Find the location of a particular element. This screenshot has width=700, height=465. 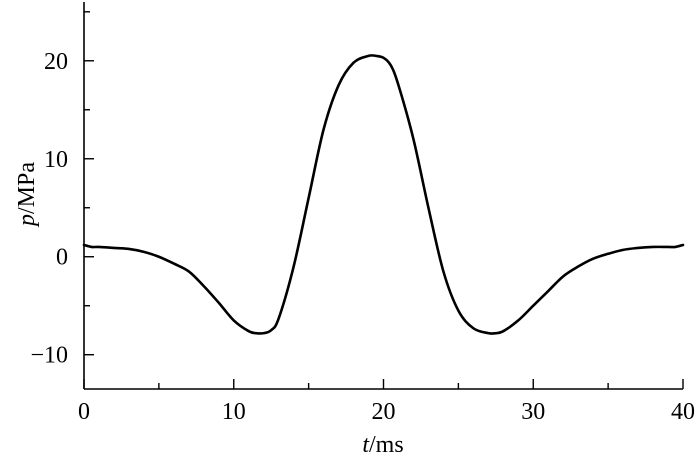

x-axis-label: t/ms is located at coordinates (382, 445).